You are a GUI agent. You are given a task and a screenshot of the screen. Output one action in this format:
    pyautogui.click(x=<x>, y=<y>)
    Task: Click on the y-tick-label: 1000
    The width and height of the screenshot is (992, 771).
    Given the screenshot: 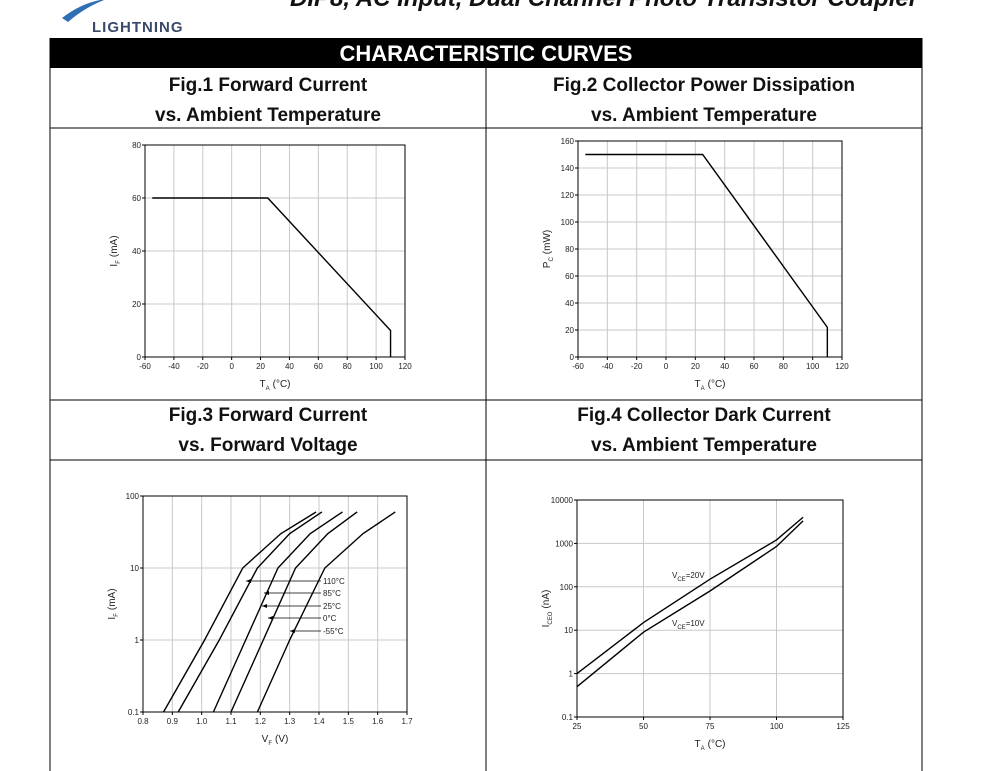 What is the action you would take?
    pyautogui.click(x=564, y=543)
    